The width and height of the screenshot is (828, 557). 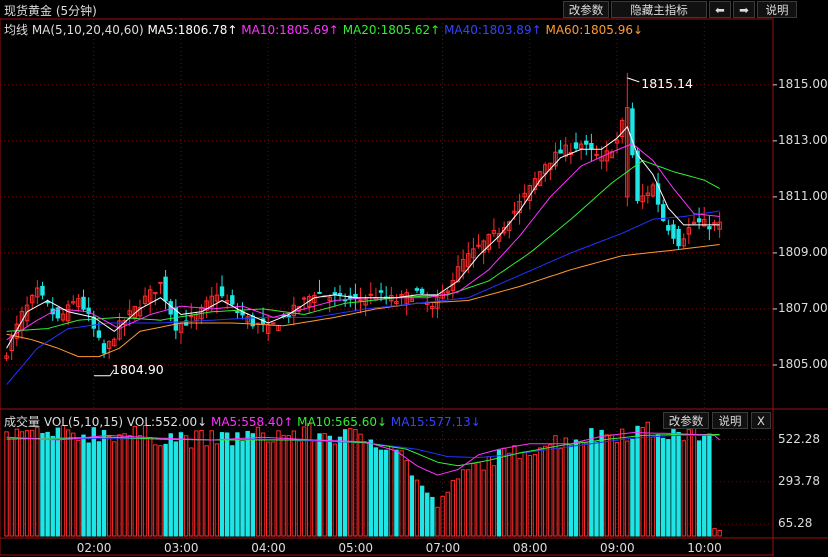 What do you see at coordinates (435, 422) in the screenshot?
I see `vol-ma15-value: MA15:577.13↓` at bounding box center [435, 422].